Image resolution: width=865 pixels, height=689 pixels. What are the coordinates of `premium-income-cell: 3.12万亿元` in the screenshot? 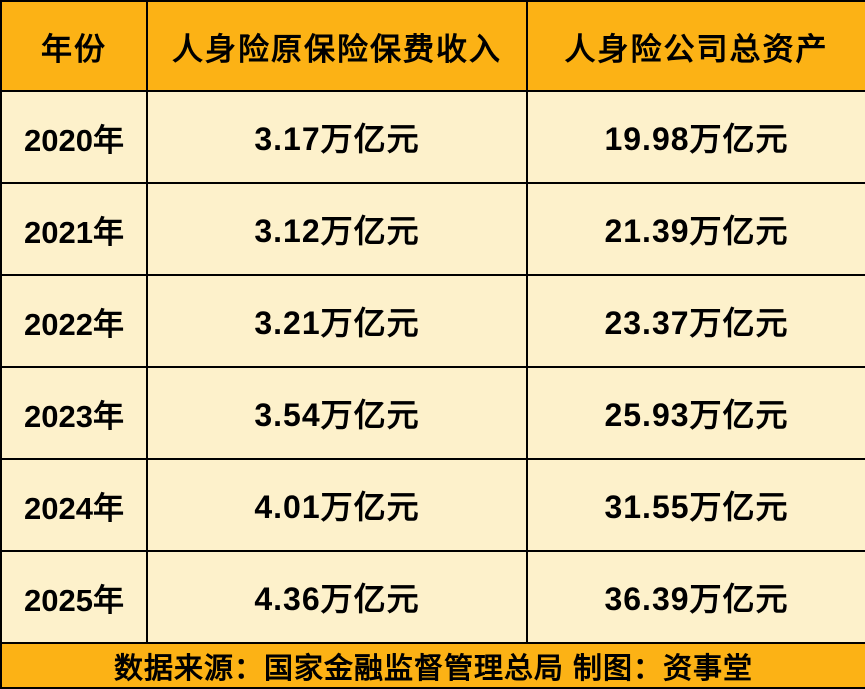 It's located at (337, 229).